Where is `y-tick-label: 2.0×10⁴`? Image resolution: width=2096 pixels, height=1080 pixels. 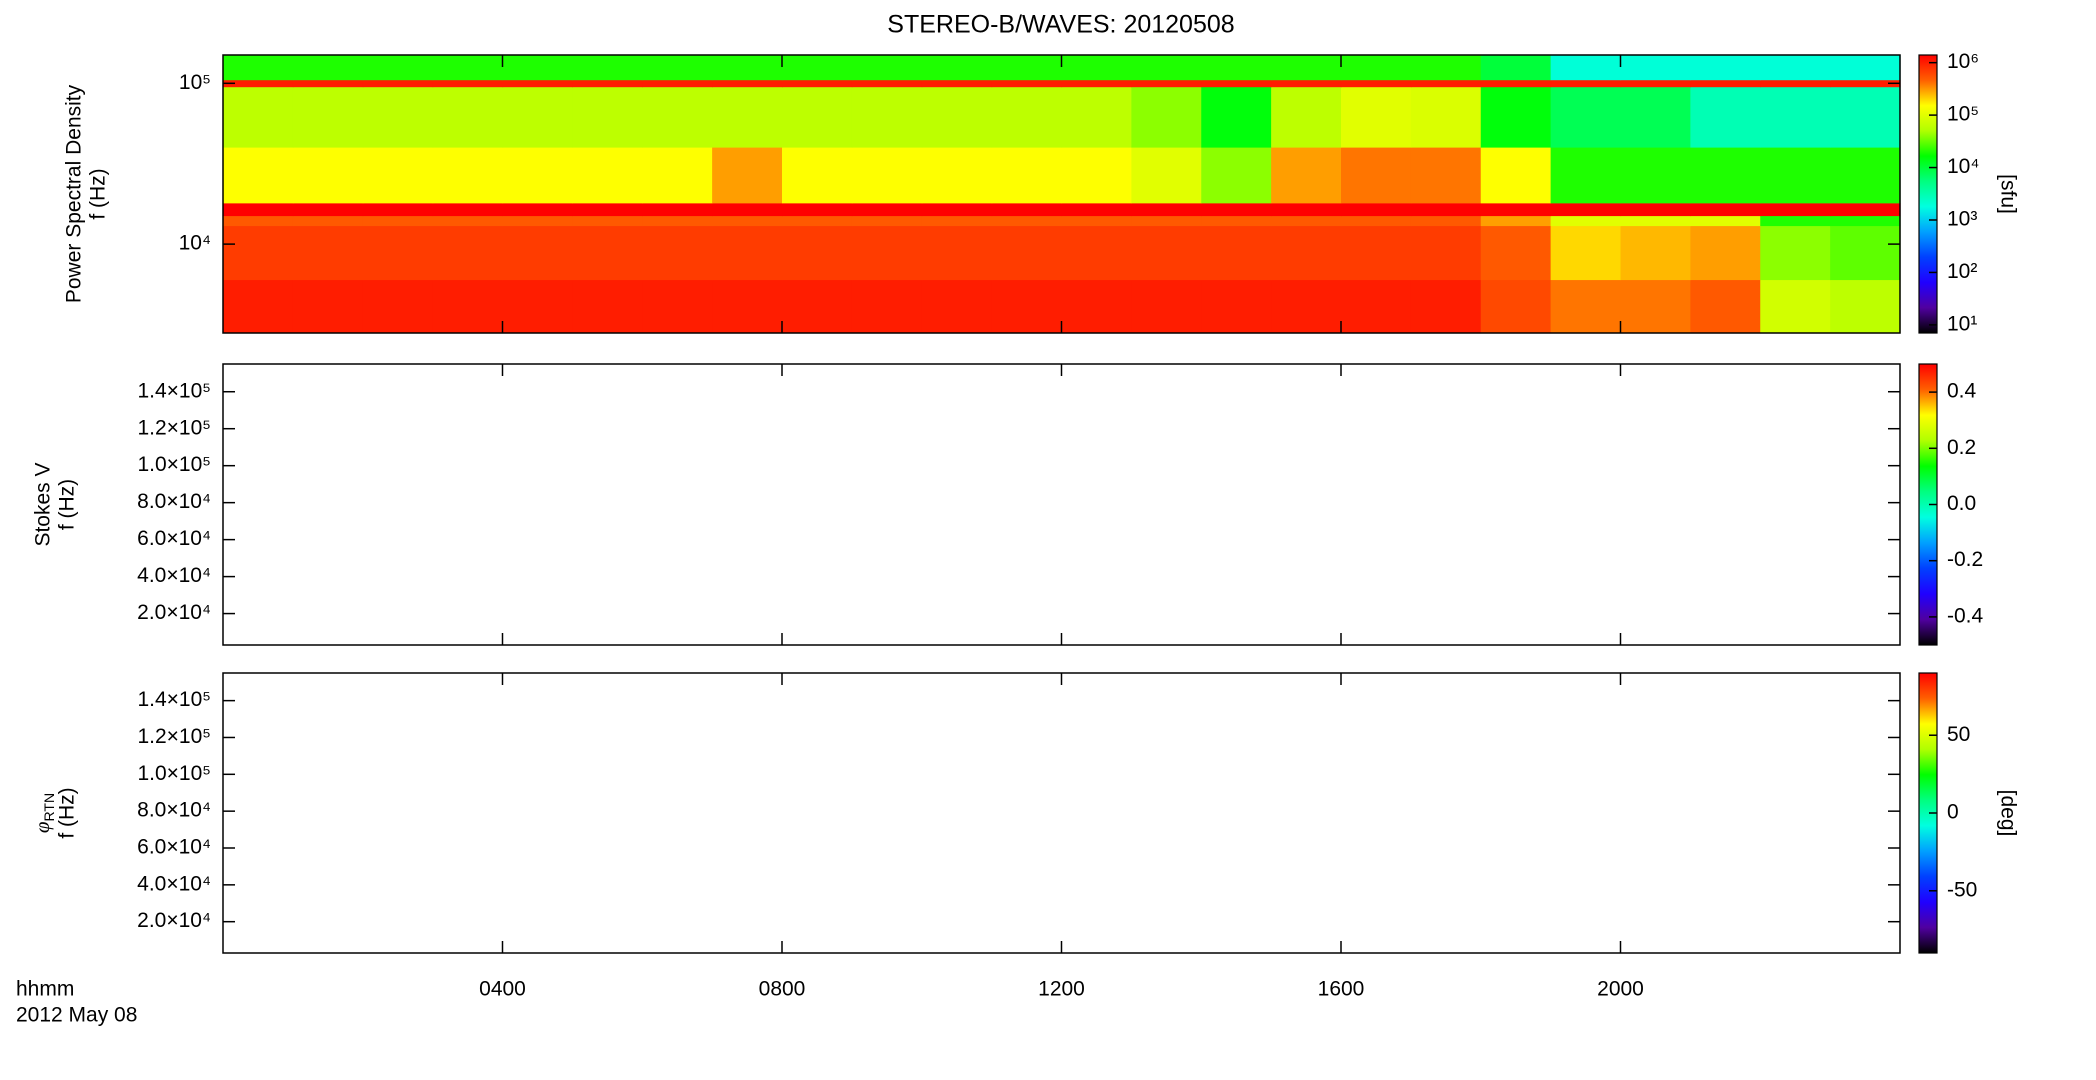
y-tick-label: 2.0×10⁴ is located at coordinates (174, 920).